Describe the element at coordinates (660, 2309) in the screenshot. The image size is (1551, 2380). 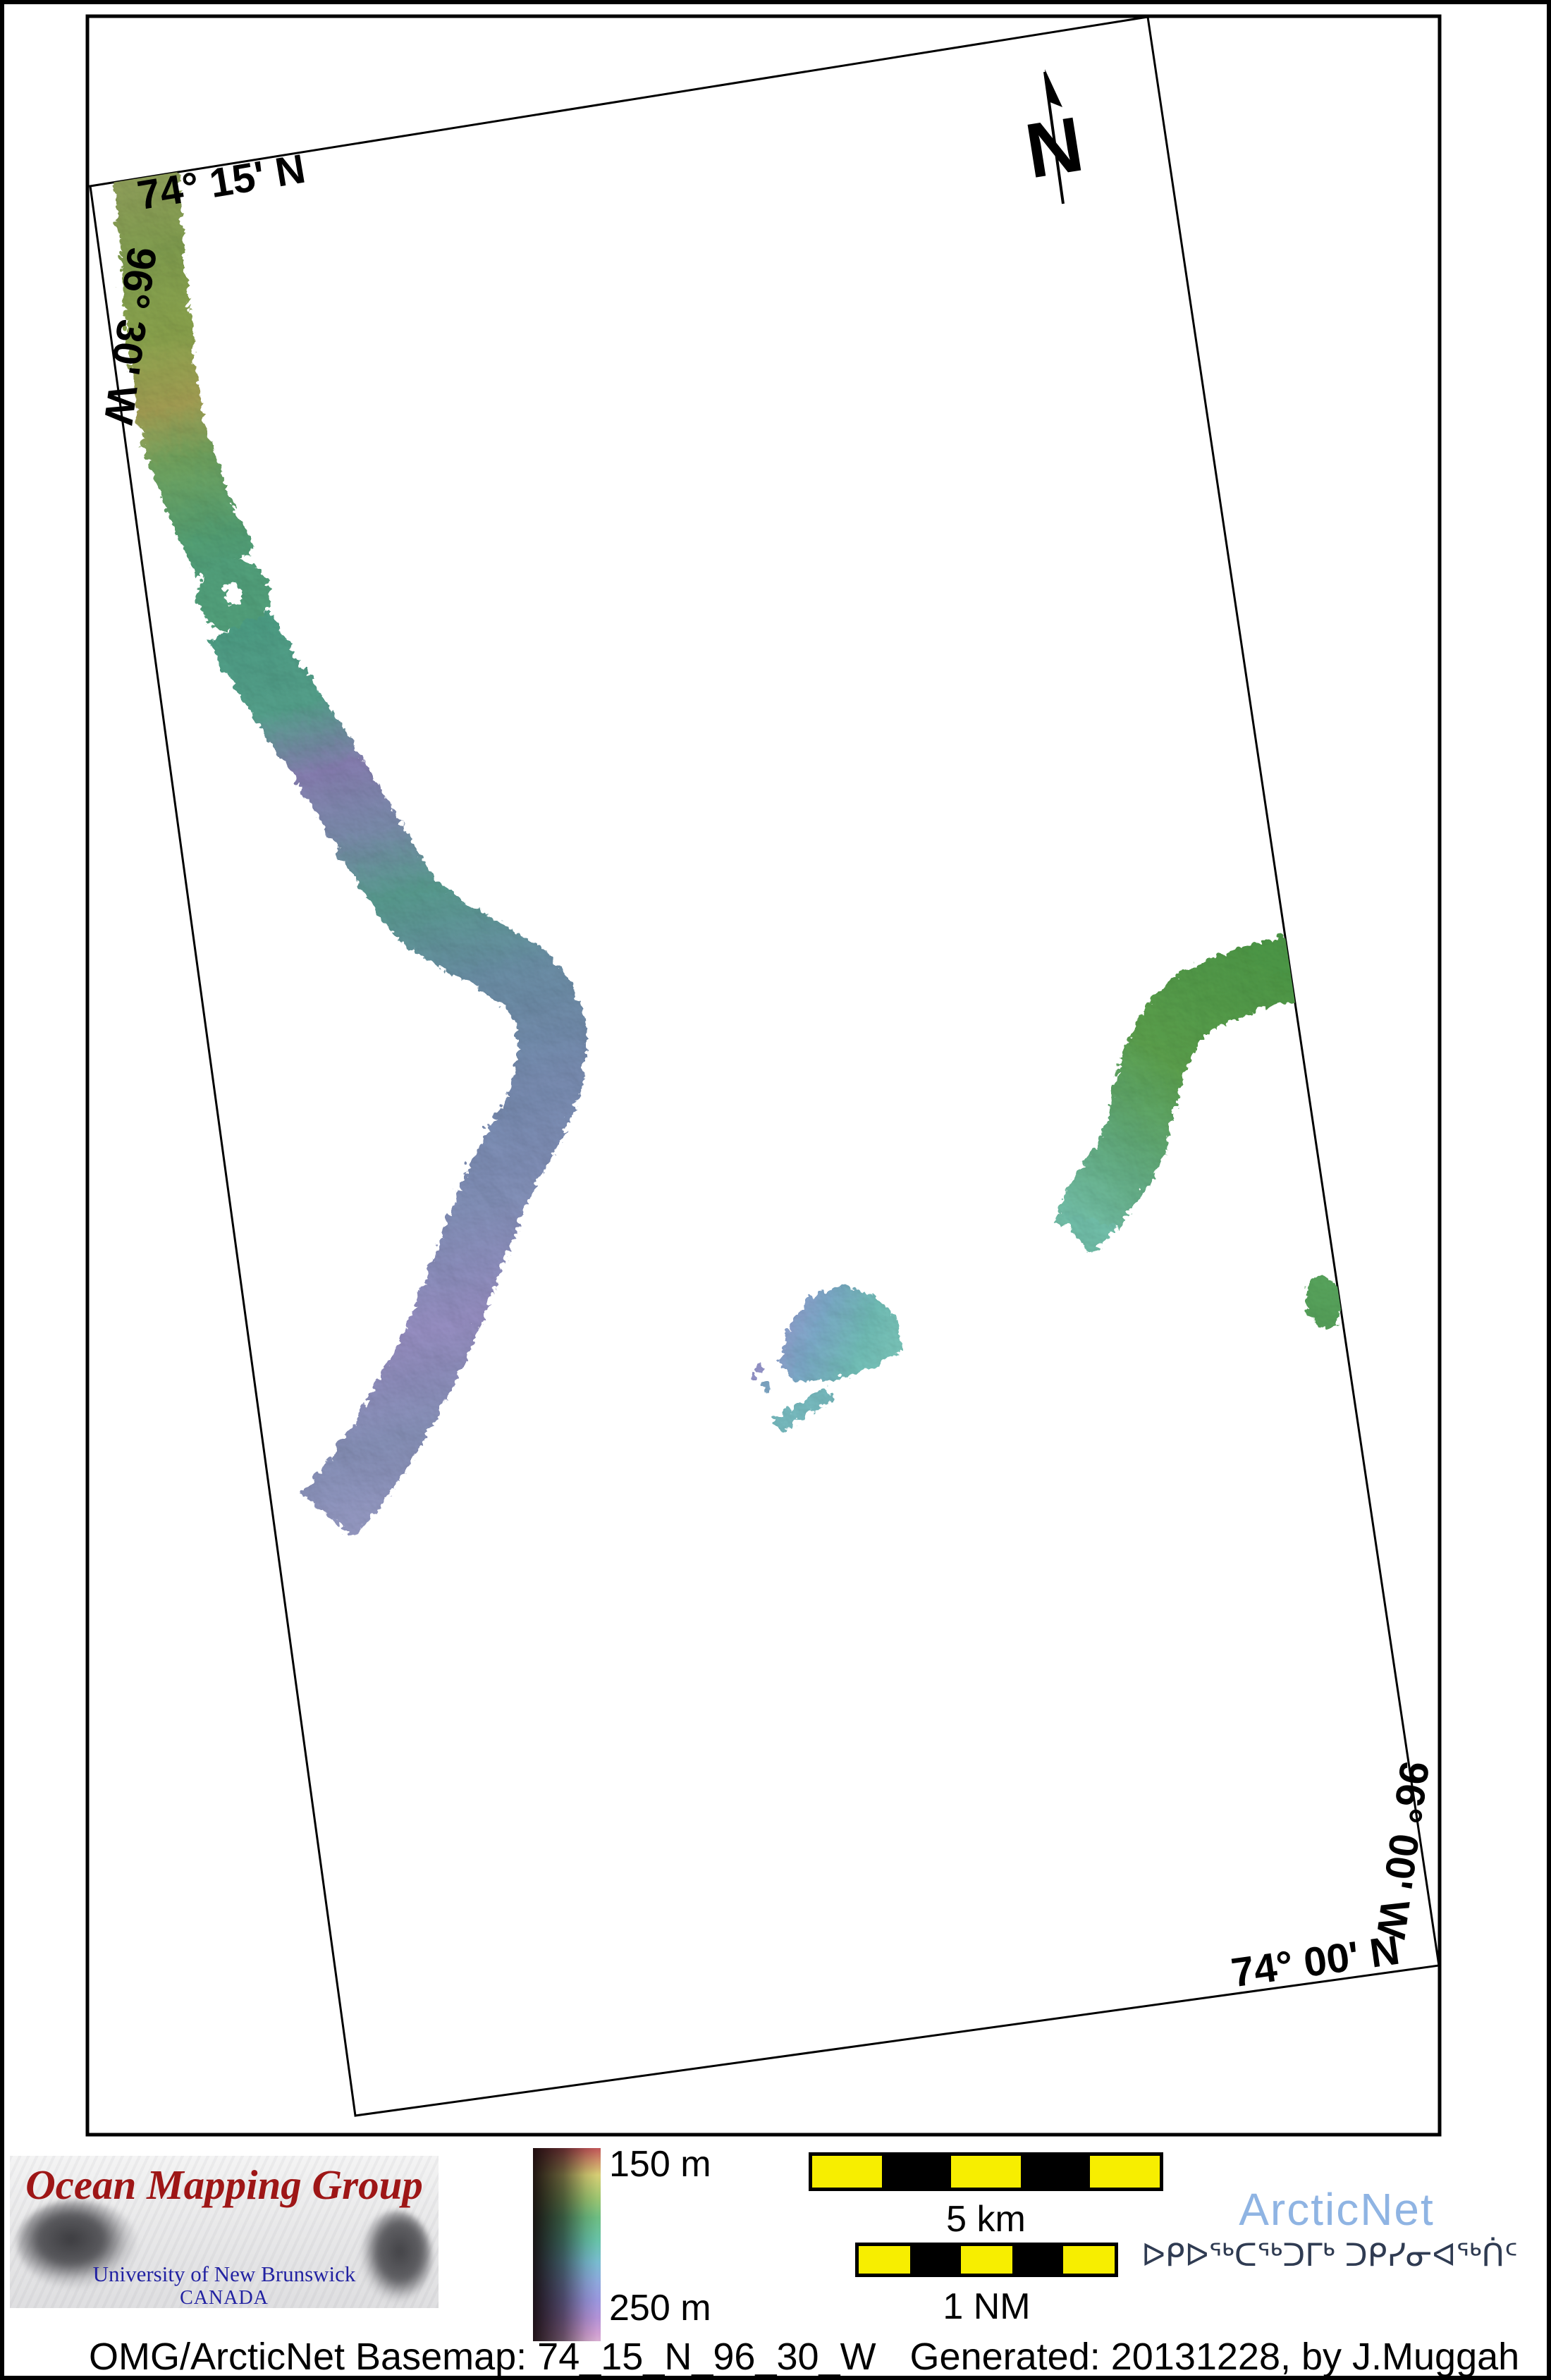
I see `depth-scale-bottom-label: 250 m` at that location.